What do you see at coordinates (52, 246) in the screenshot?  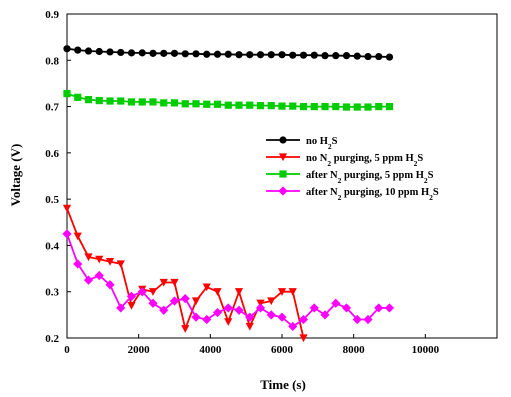 I see `y-tick-label: 0.4` at bounding box center [52, 246].